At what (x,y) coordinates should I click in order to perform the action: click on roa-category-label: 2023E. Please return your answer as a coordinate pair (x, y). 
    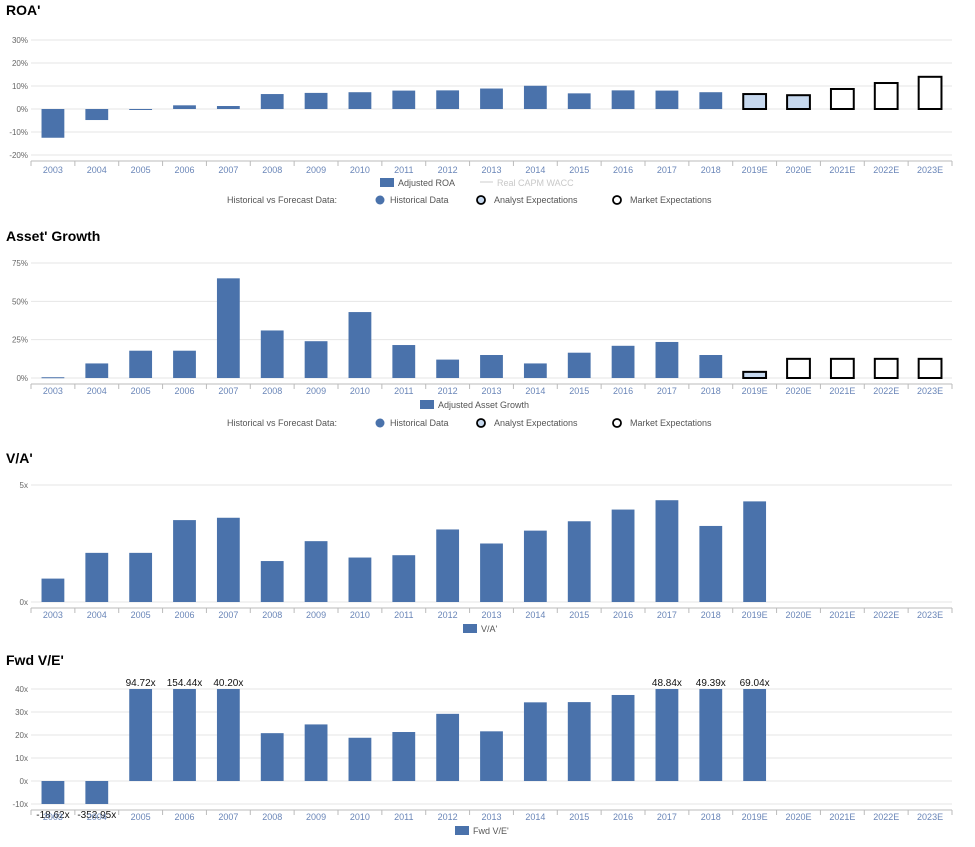
    Looking at the image, I should click on (930, 170).